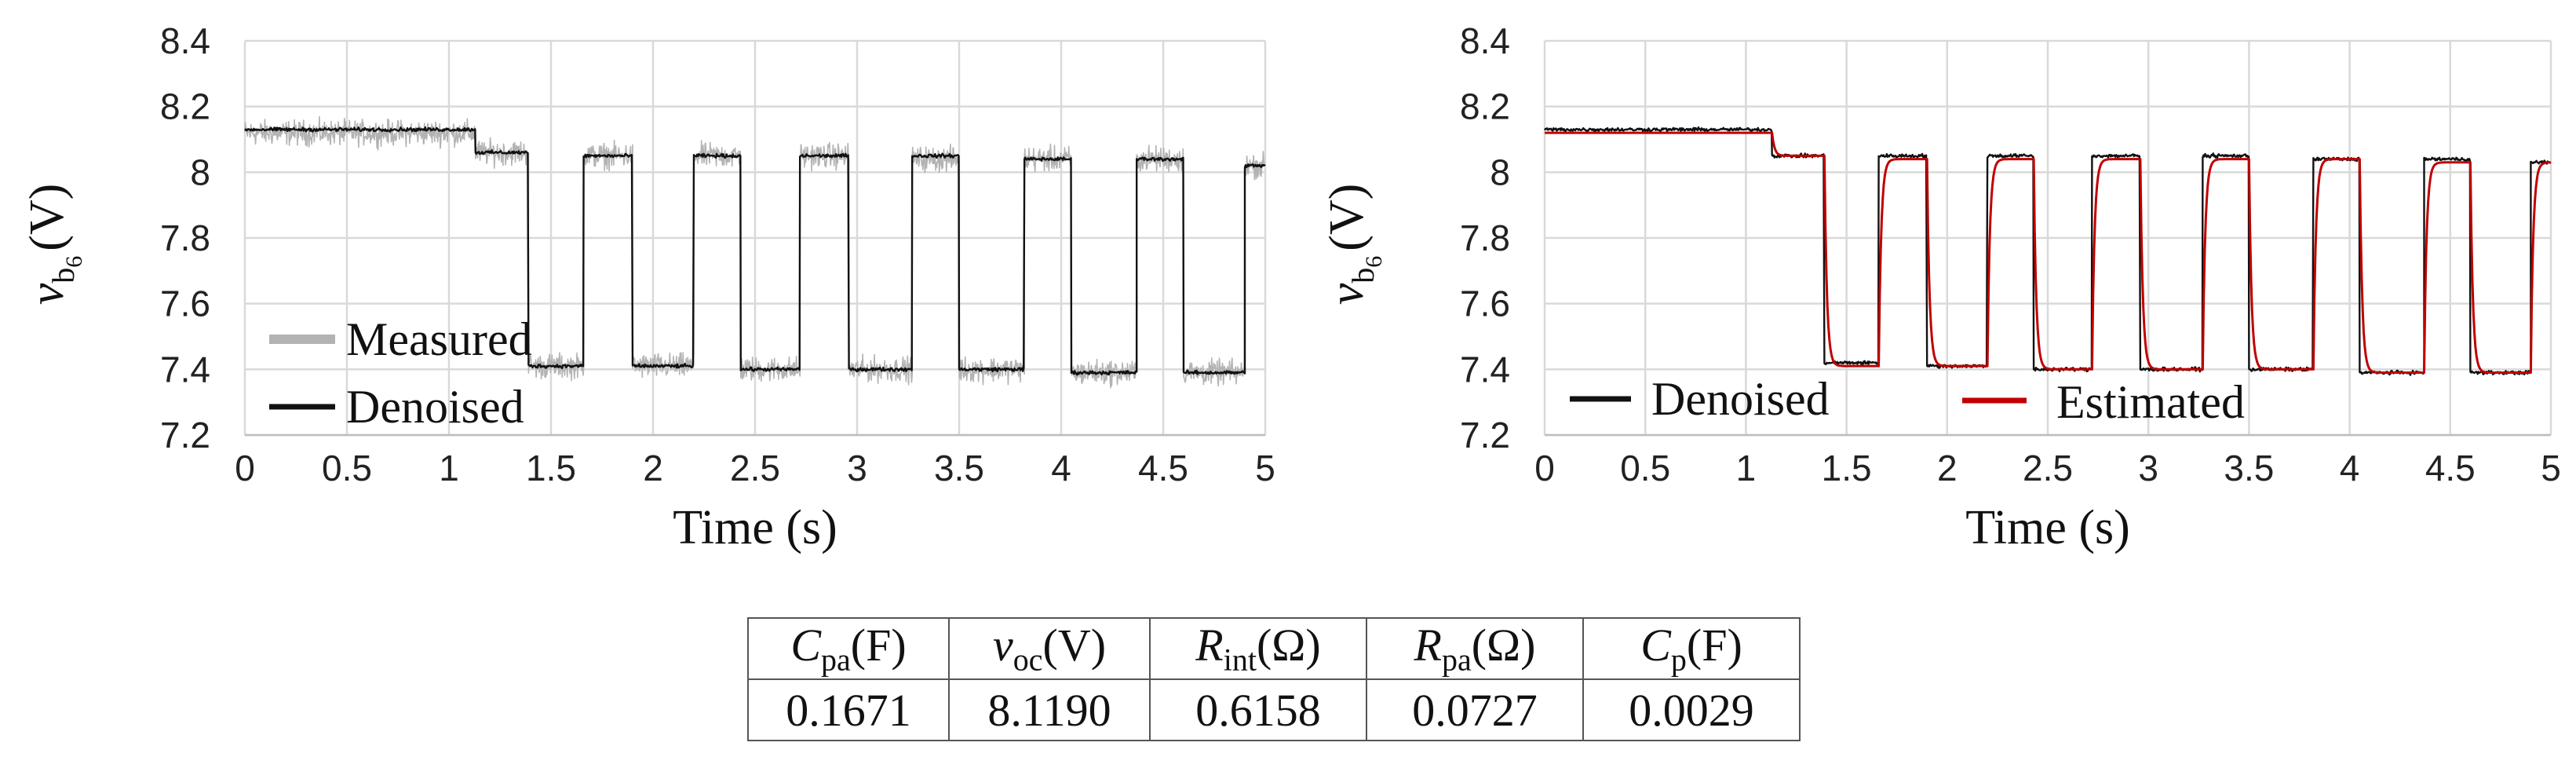 The image size is (2576, 768). Describe the element at coordinates (1475, 709) in the screenshot. I see `value-rpa: 0.0727` at that location.